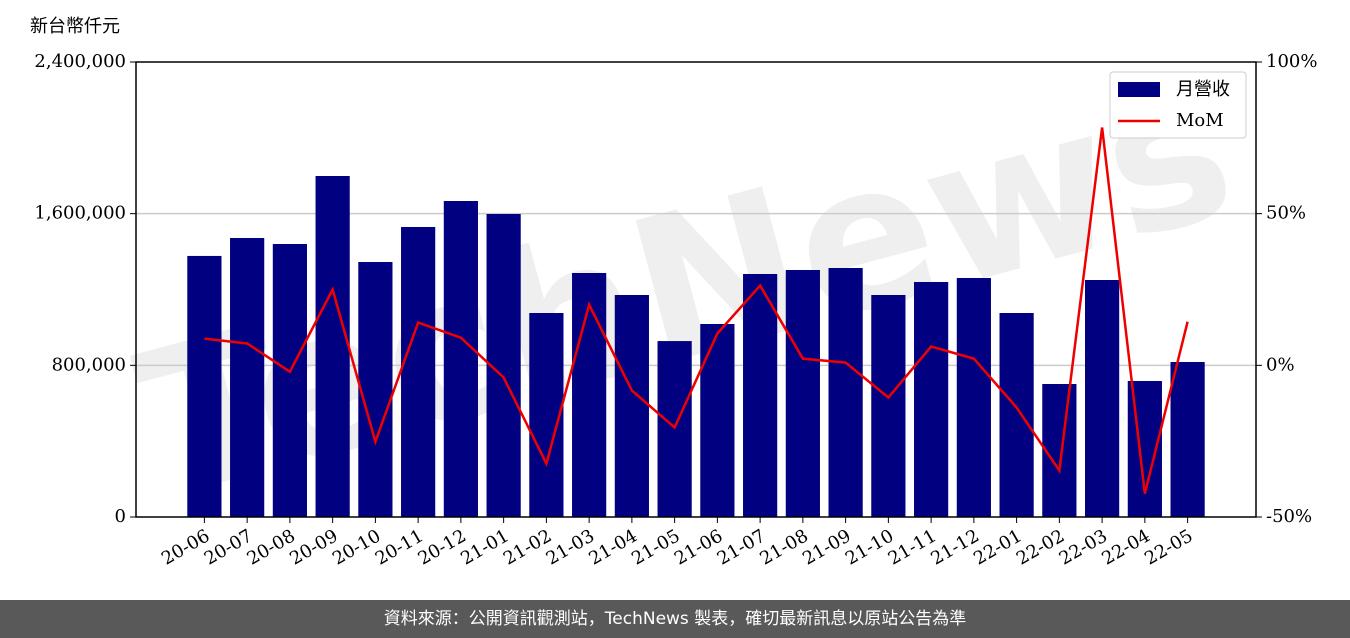 Image resolution: width=1350 pixels, height=638 pixels. Describe the element at coordinates (997, 547) in the screenshot. I see `x-tick-label: 22-01` at that location.